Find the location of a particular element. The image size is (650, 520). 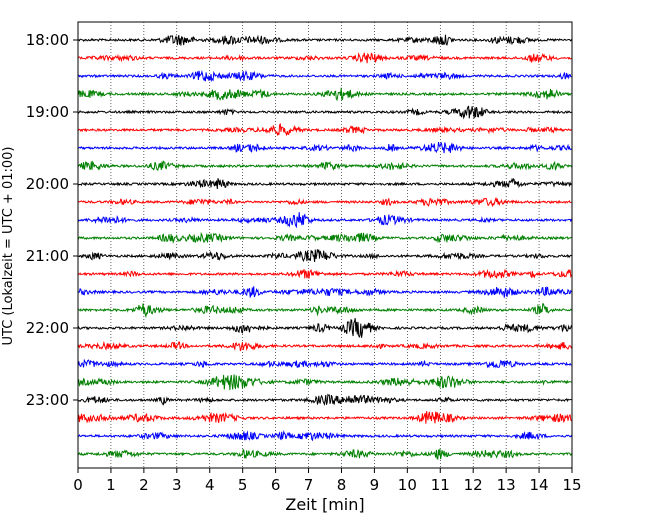

trace-2015 is located at coordinates (324, 202).